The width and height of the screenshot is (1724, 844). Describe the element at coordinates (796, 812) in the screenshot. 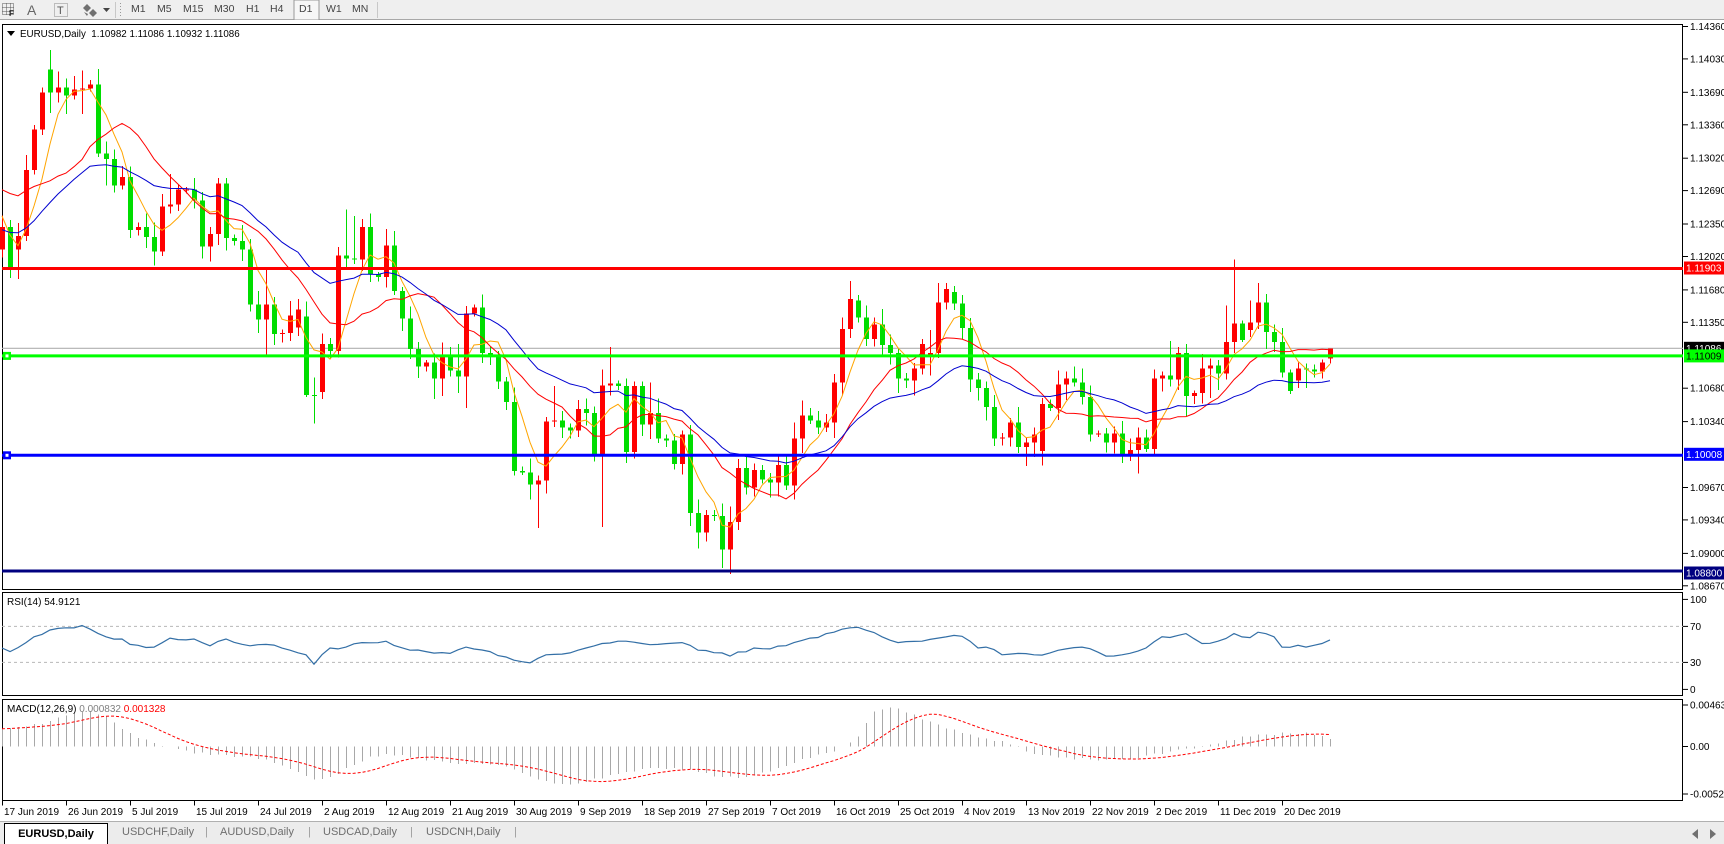

I see `svg-text: 7 Oct 2019` at that location.